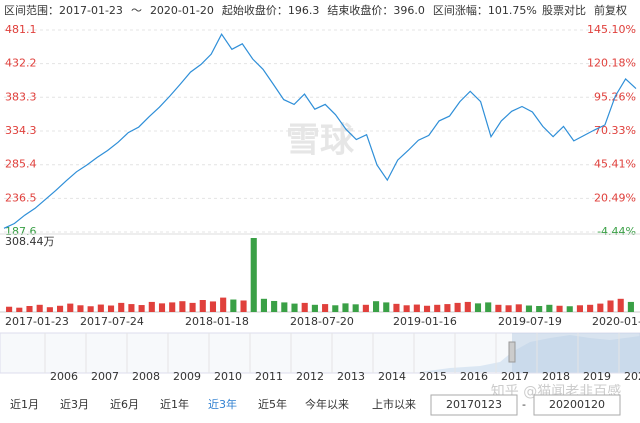  I want to click on navigator-year: 2011, so click(269, 376).